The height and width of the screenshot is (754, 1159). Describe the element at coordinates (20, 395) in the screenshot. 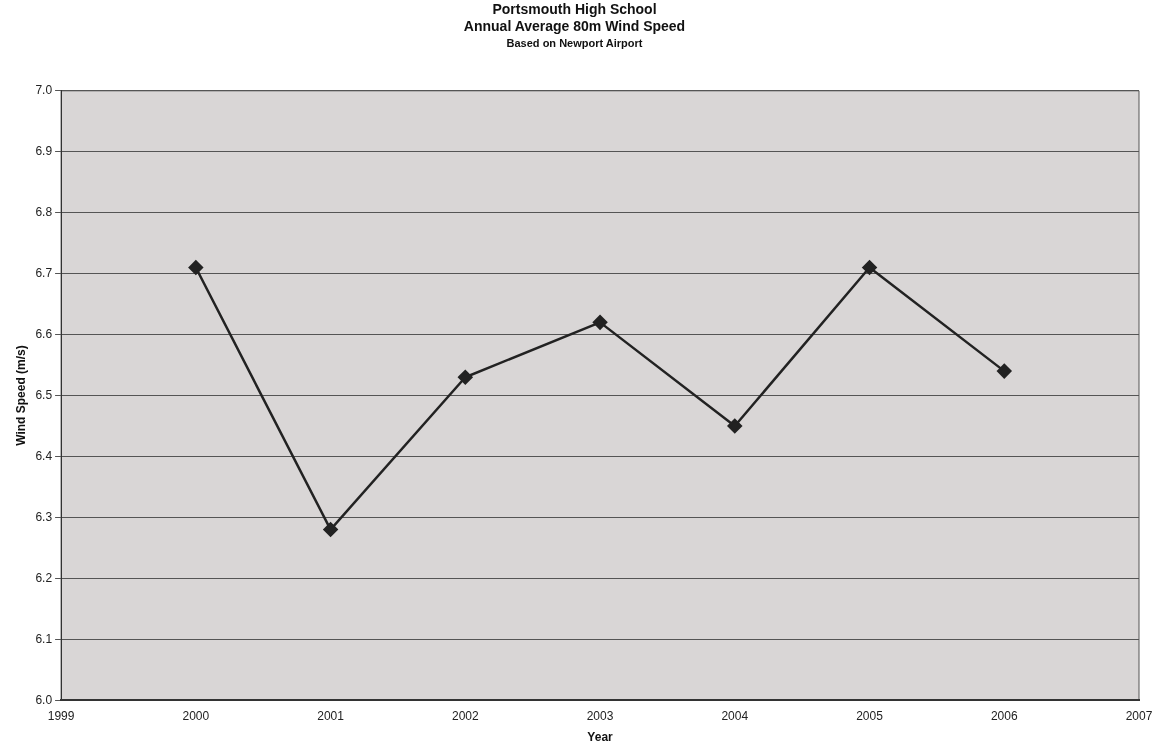

I see `y-axis-title: Wind Speed (m/s)` at that location.